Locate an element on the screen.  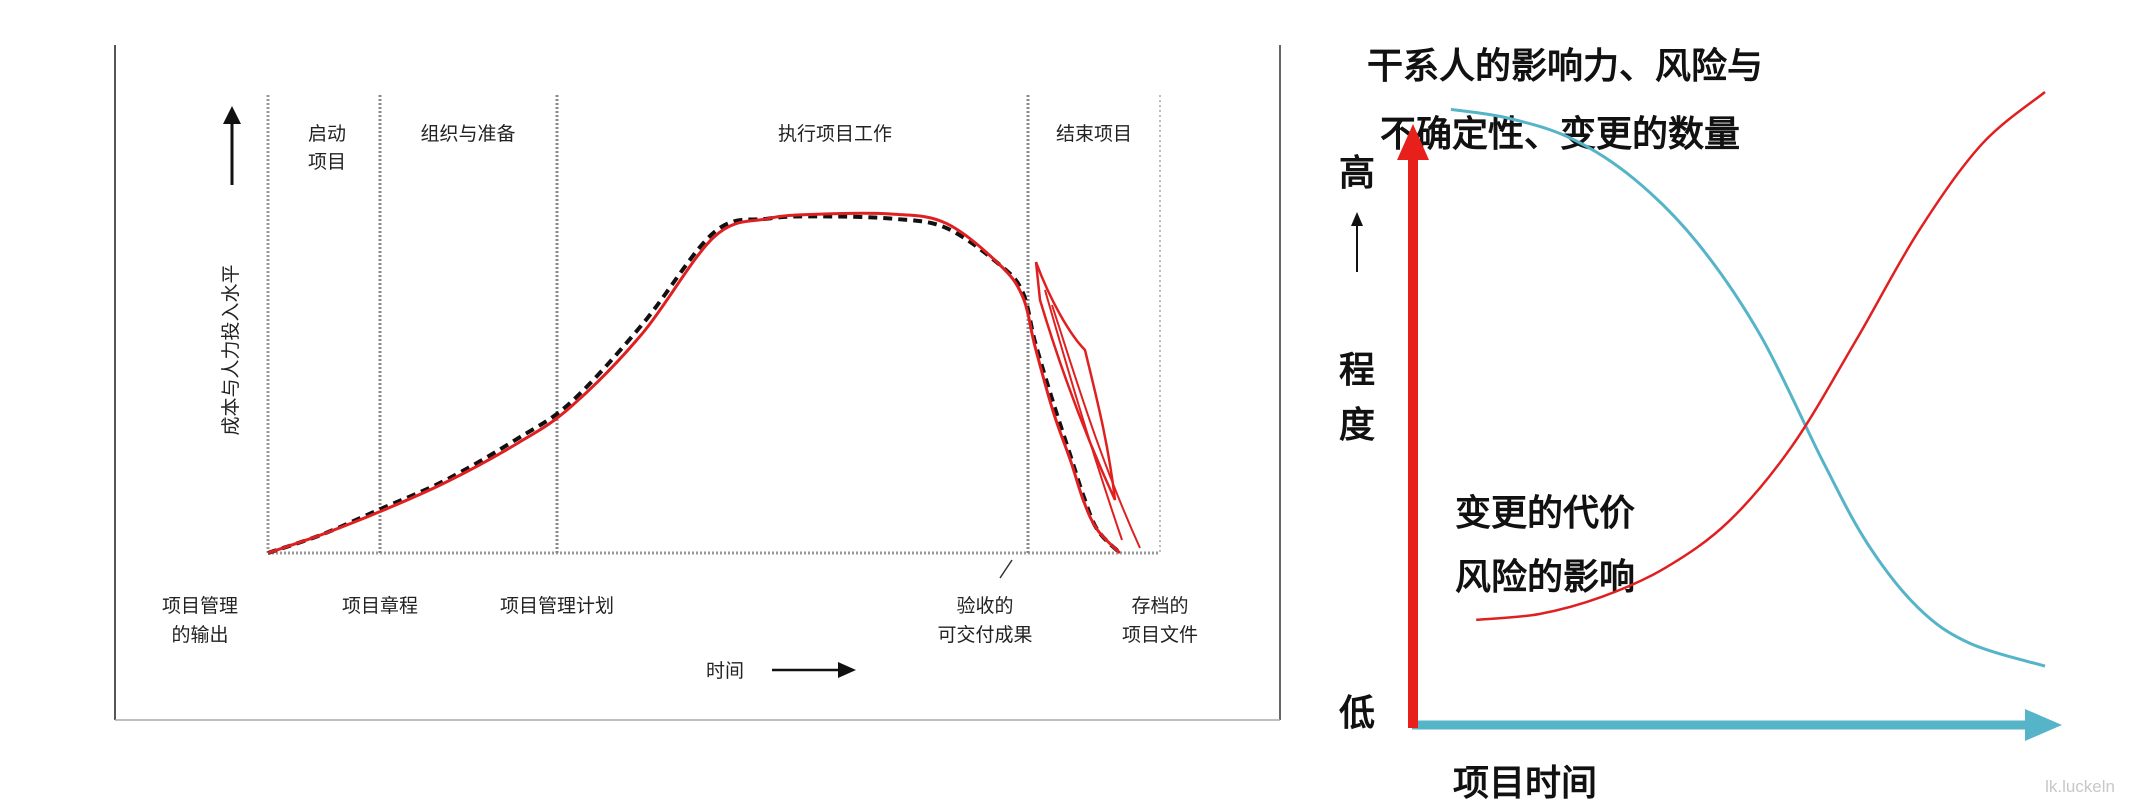
right-y-low: 低 is located at coordinates (1357, 713).